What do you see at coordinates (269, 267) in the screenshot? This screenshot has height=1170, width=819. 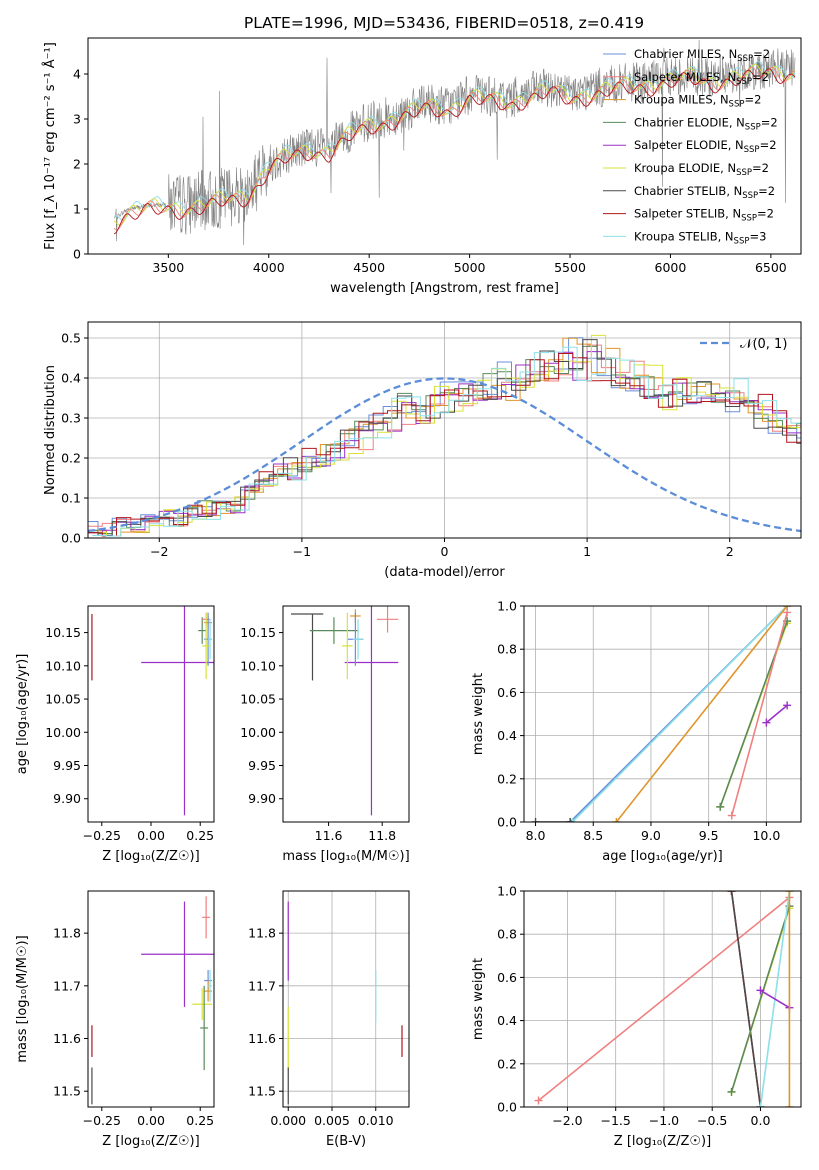 I see `x-tick-label: 4000` at bounding box center [269, 267].